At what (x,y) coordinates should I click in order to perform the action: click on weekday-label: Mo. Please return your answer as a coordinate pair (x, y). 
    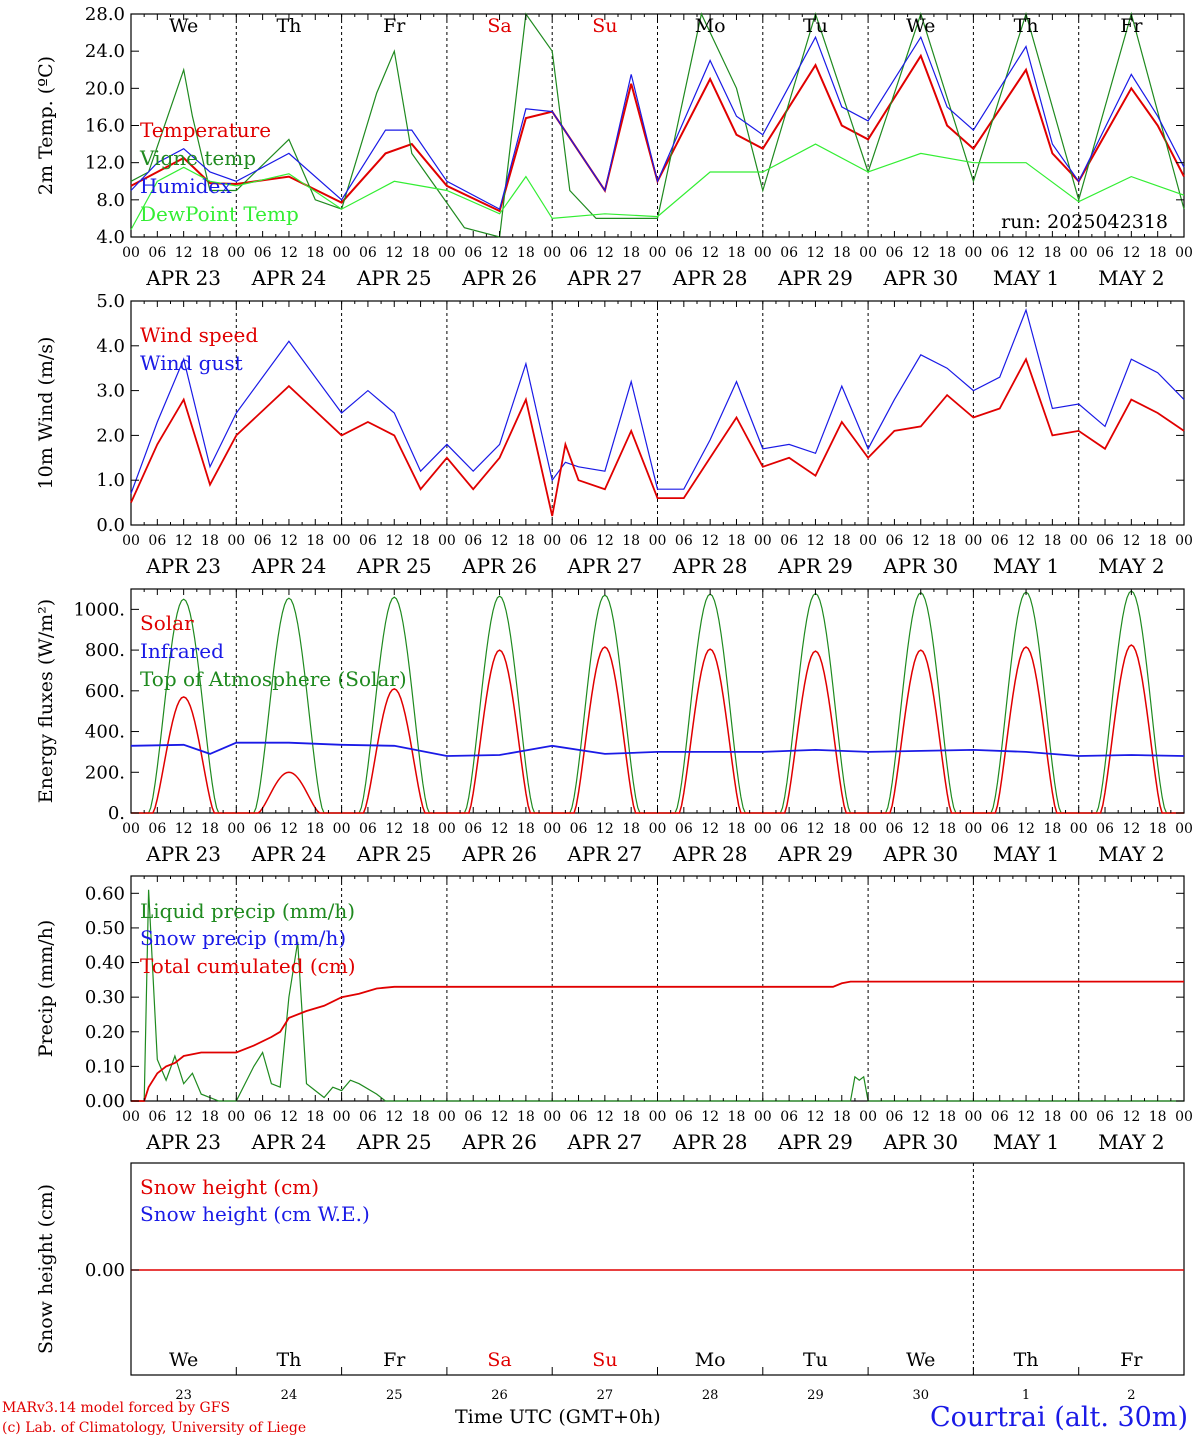
    Looking at the image, I should click on (710, 26).